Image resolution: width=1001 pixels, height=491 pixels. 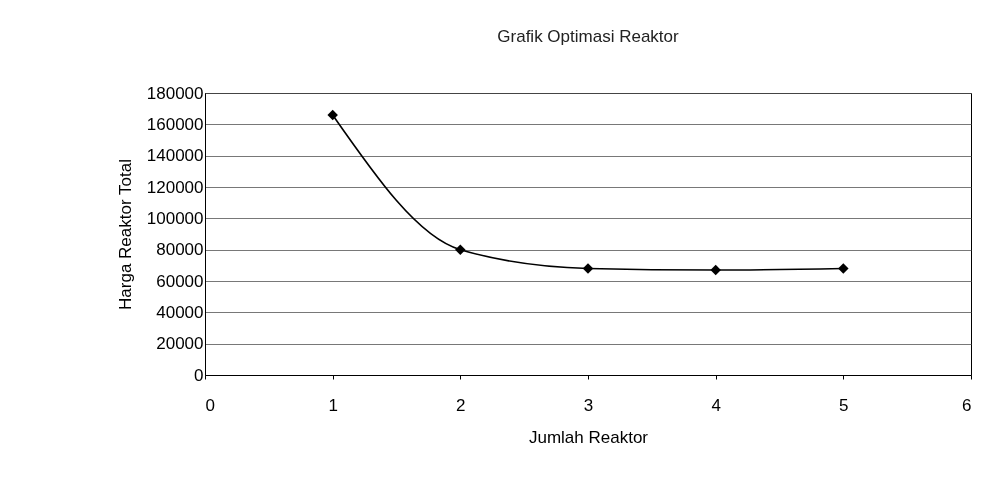 What do you see at coordinates (180, 344) in the screenshot?
I see `y-tick-label: 20000` at bounding box center [180, 344].